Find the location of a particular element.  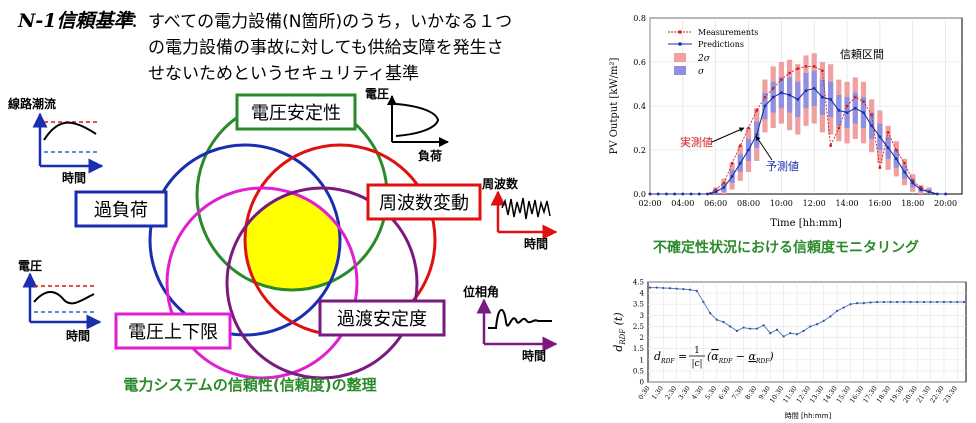

legend-predictions: Predictions is located at coordinates (721, 44).